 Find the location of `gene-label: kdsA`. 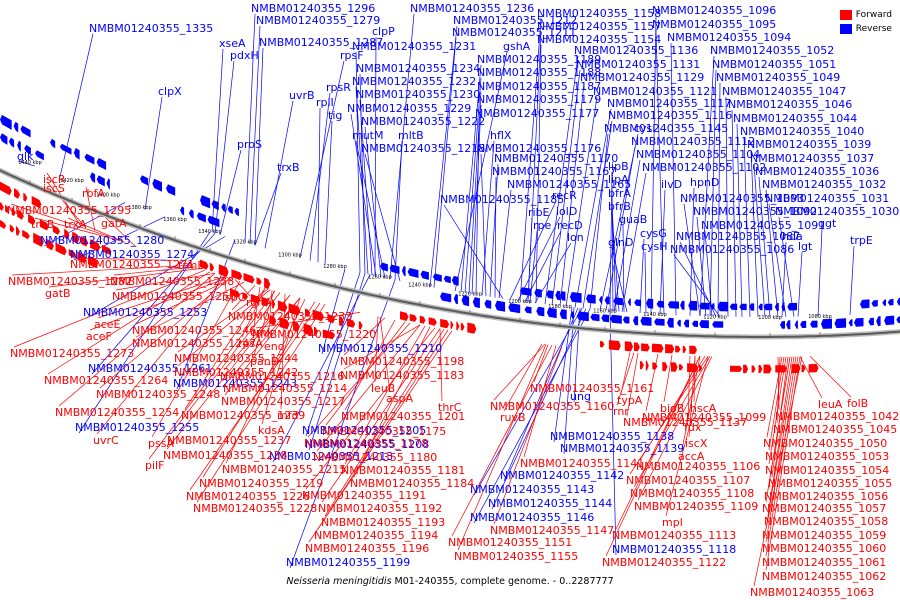

gene-label: kdsA is located at coordinates (271, 430).